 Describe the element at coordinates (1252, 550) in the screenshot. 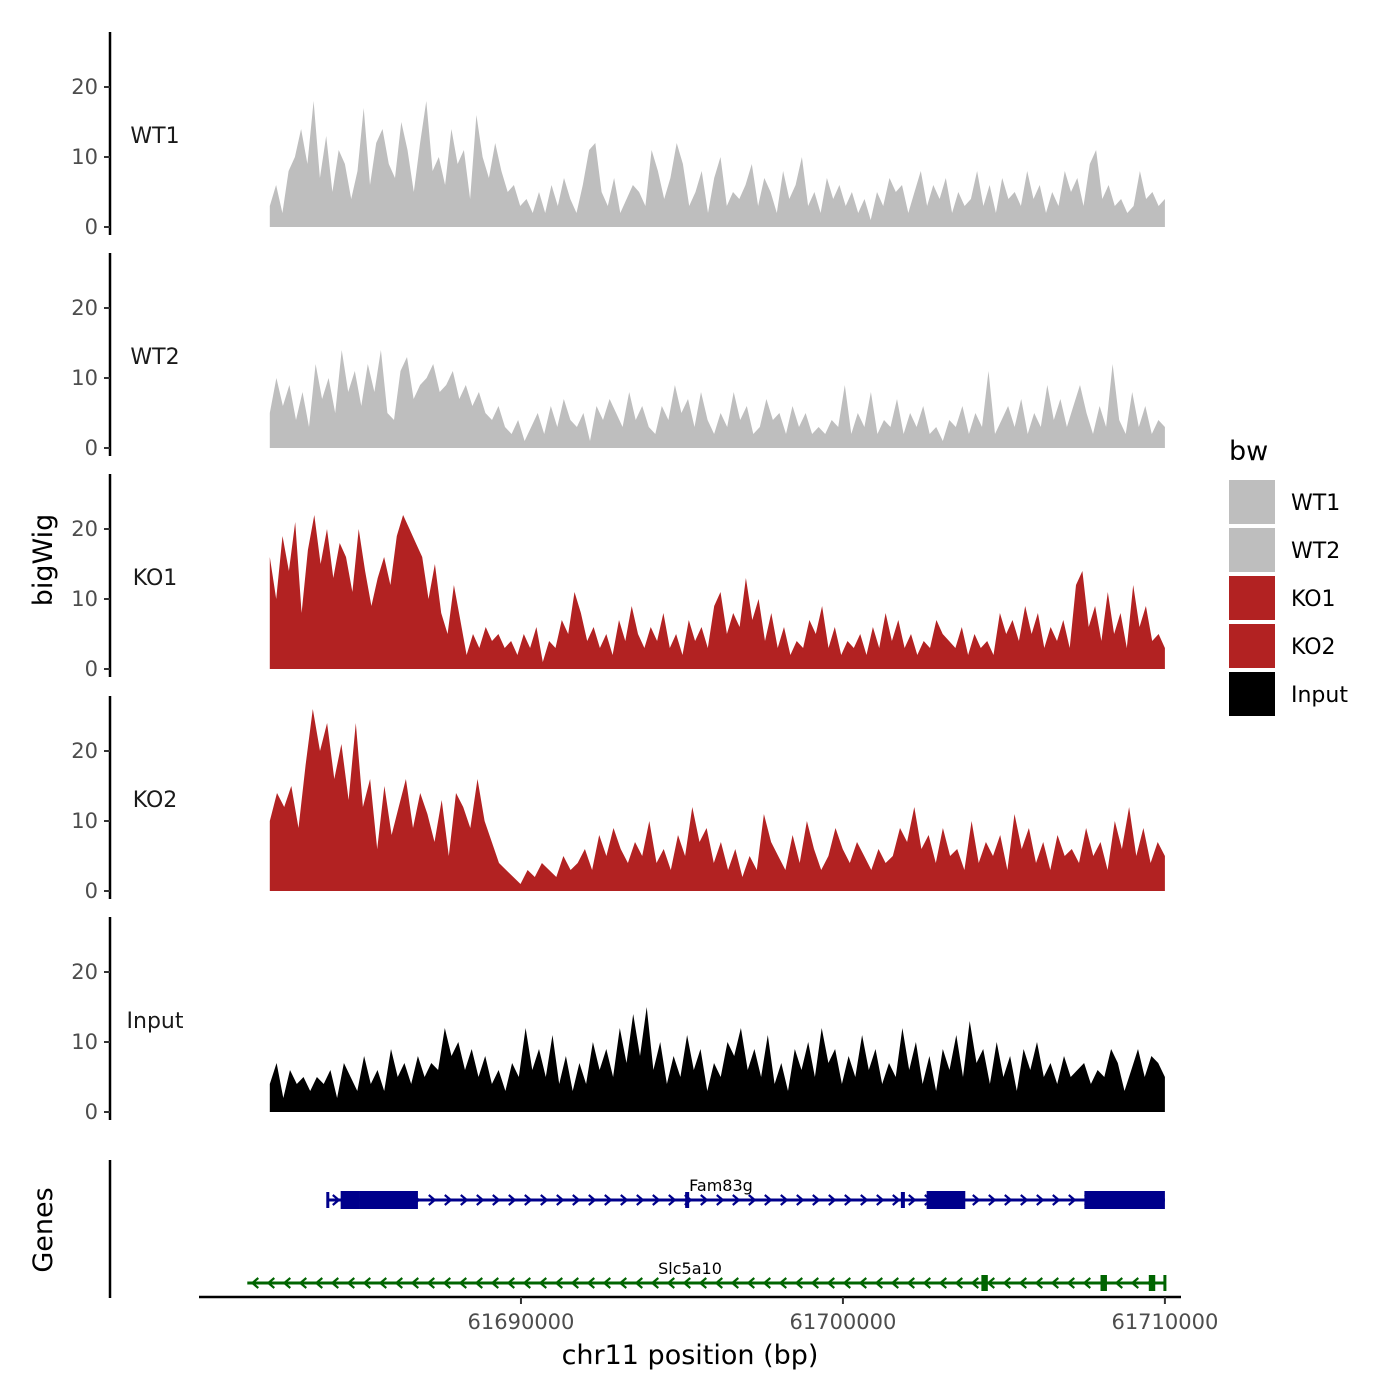

I see `legend-swatch-wt2` at that location.